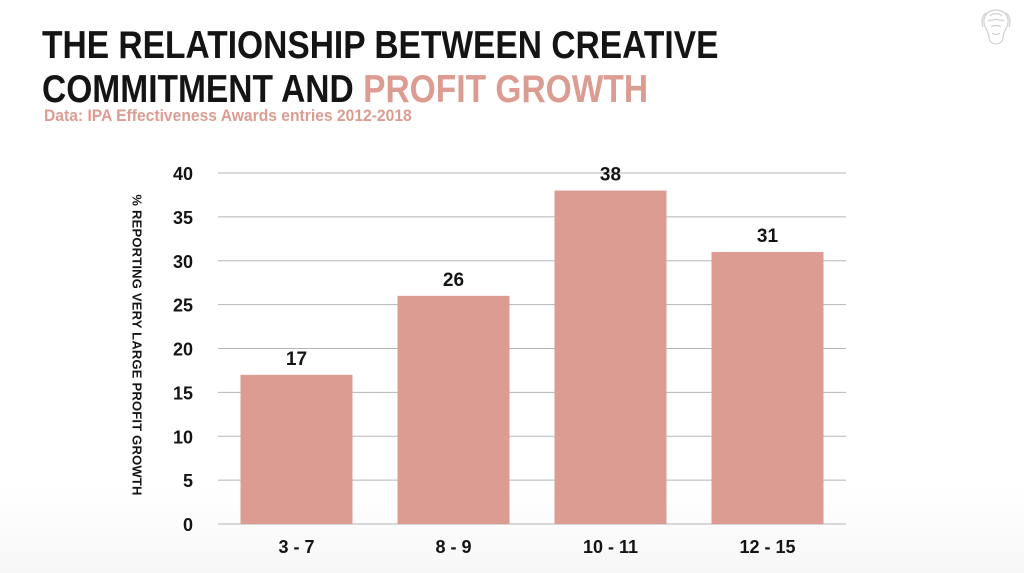 This screenshot has width=1024, height=573. Describe the element at coordinates (296, 547) in the screenshot. I see `x-tick-label: 3 - 7` at that location.